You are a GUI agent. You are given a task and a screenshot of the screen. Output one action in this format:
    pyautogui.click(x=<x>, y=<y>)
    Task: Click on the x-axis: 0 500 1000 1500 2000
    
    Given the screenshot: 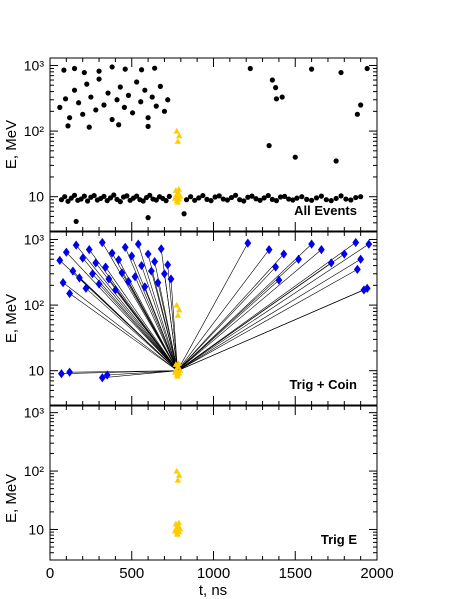 What is the action you would take?
    pyautogui.click(x=220, y=573)
    